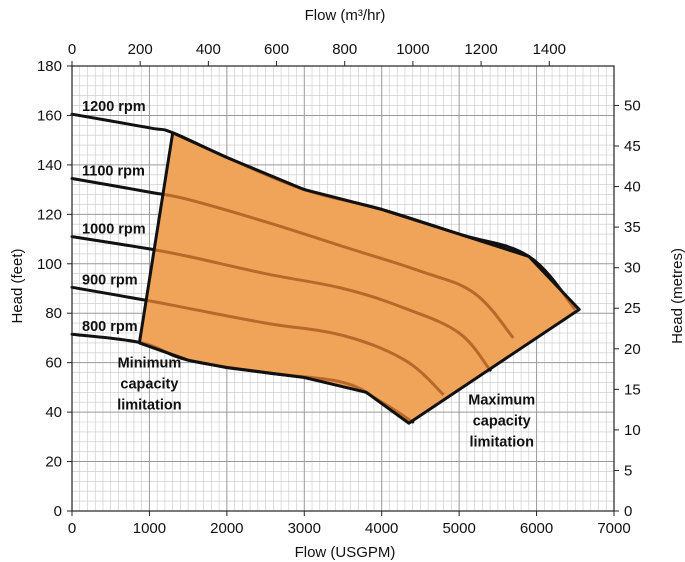 This screenshot has width=685, height=562. I want to click on annotation-line: Minimum, so click(150, 364).